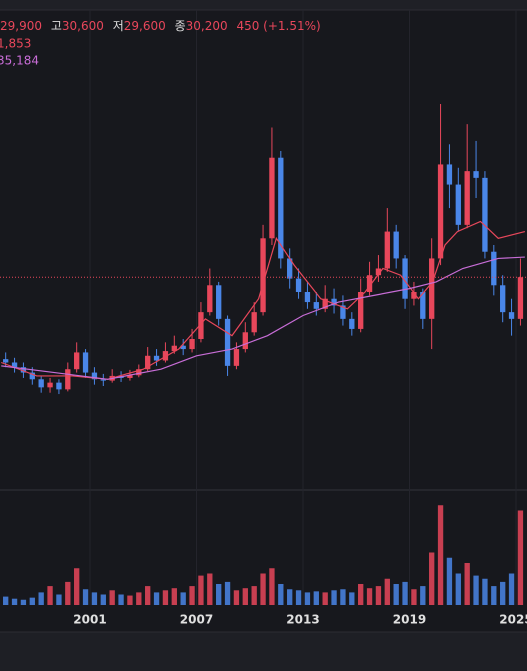  I want to click on x-tick-label: 2025, so click(513, 620).